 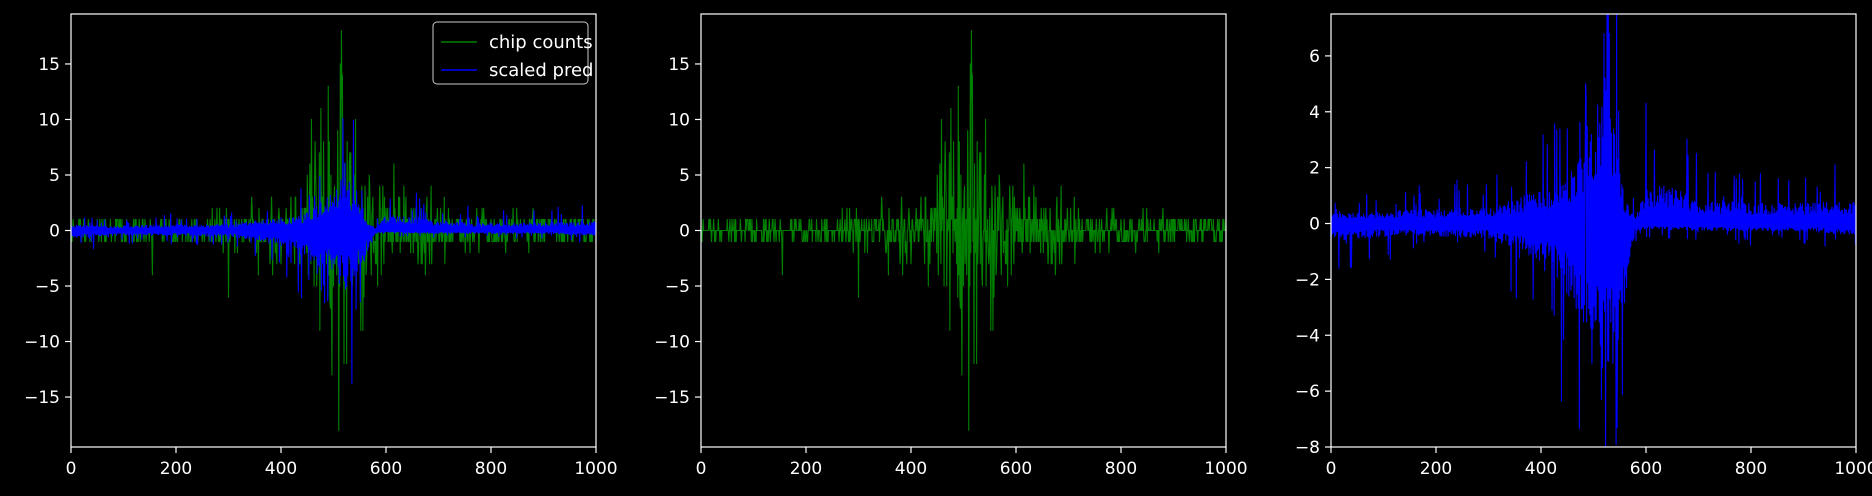 I want to click on legend-label: chip counts, so click(x=541, y=42).